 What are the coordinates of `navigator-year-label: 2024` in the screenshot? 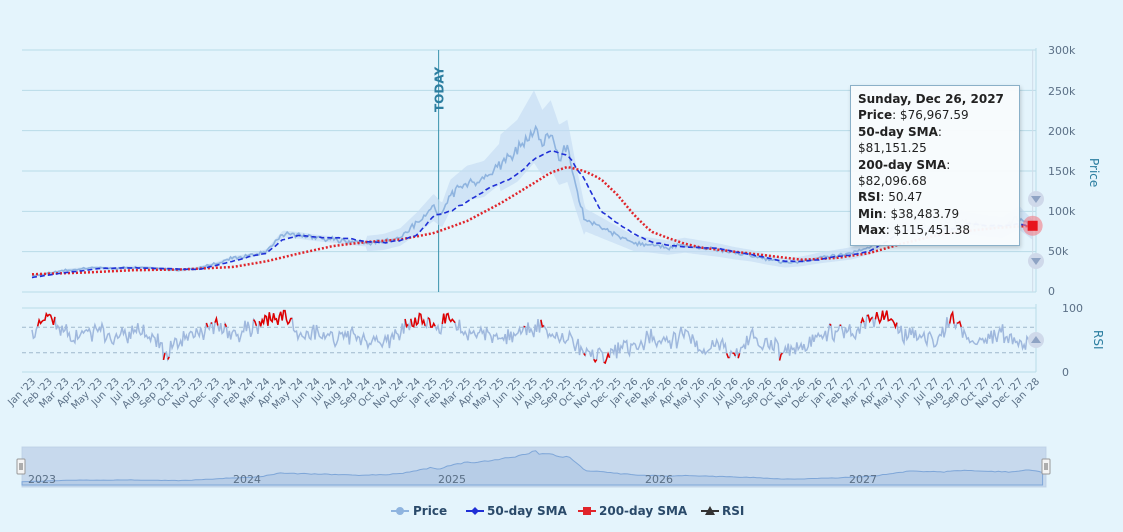 It's located at (247, 479).